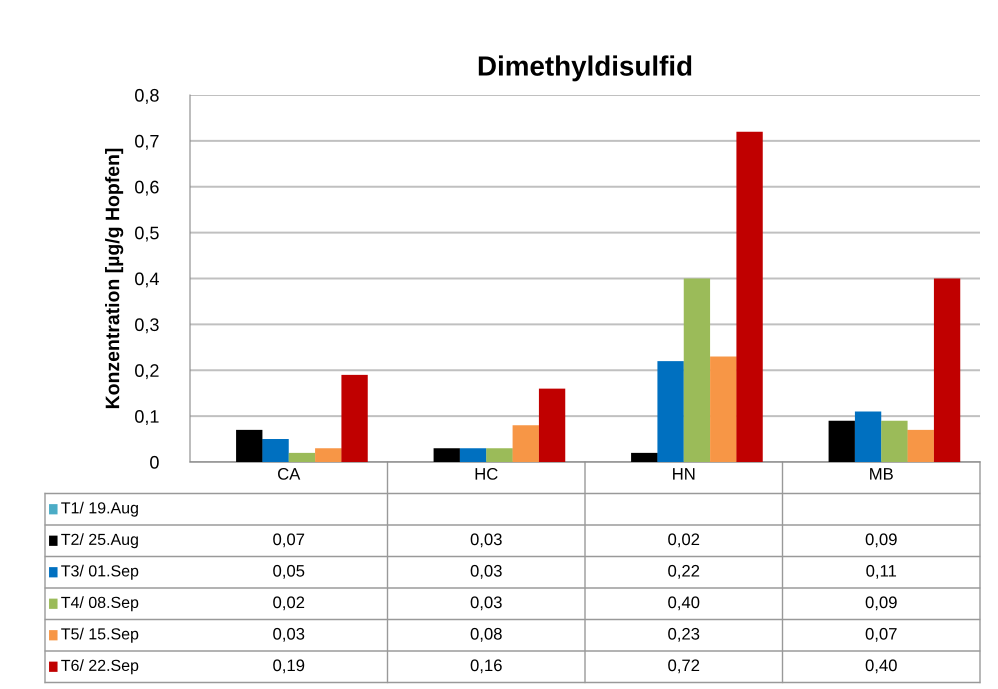 The image size is (998, 689). What do you see at coordinates (684, 666) in the screenshot?
I see `data-label: 0,72` at bounding box center [684, 666].